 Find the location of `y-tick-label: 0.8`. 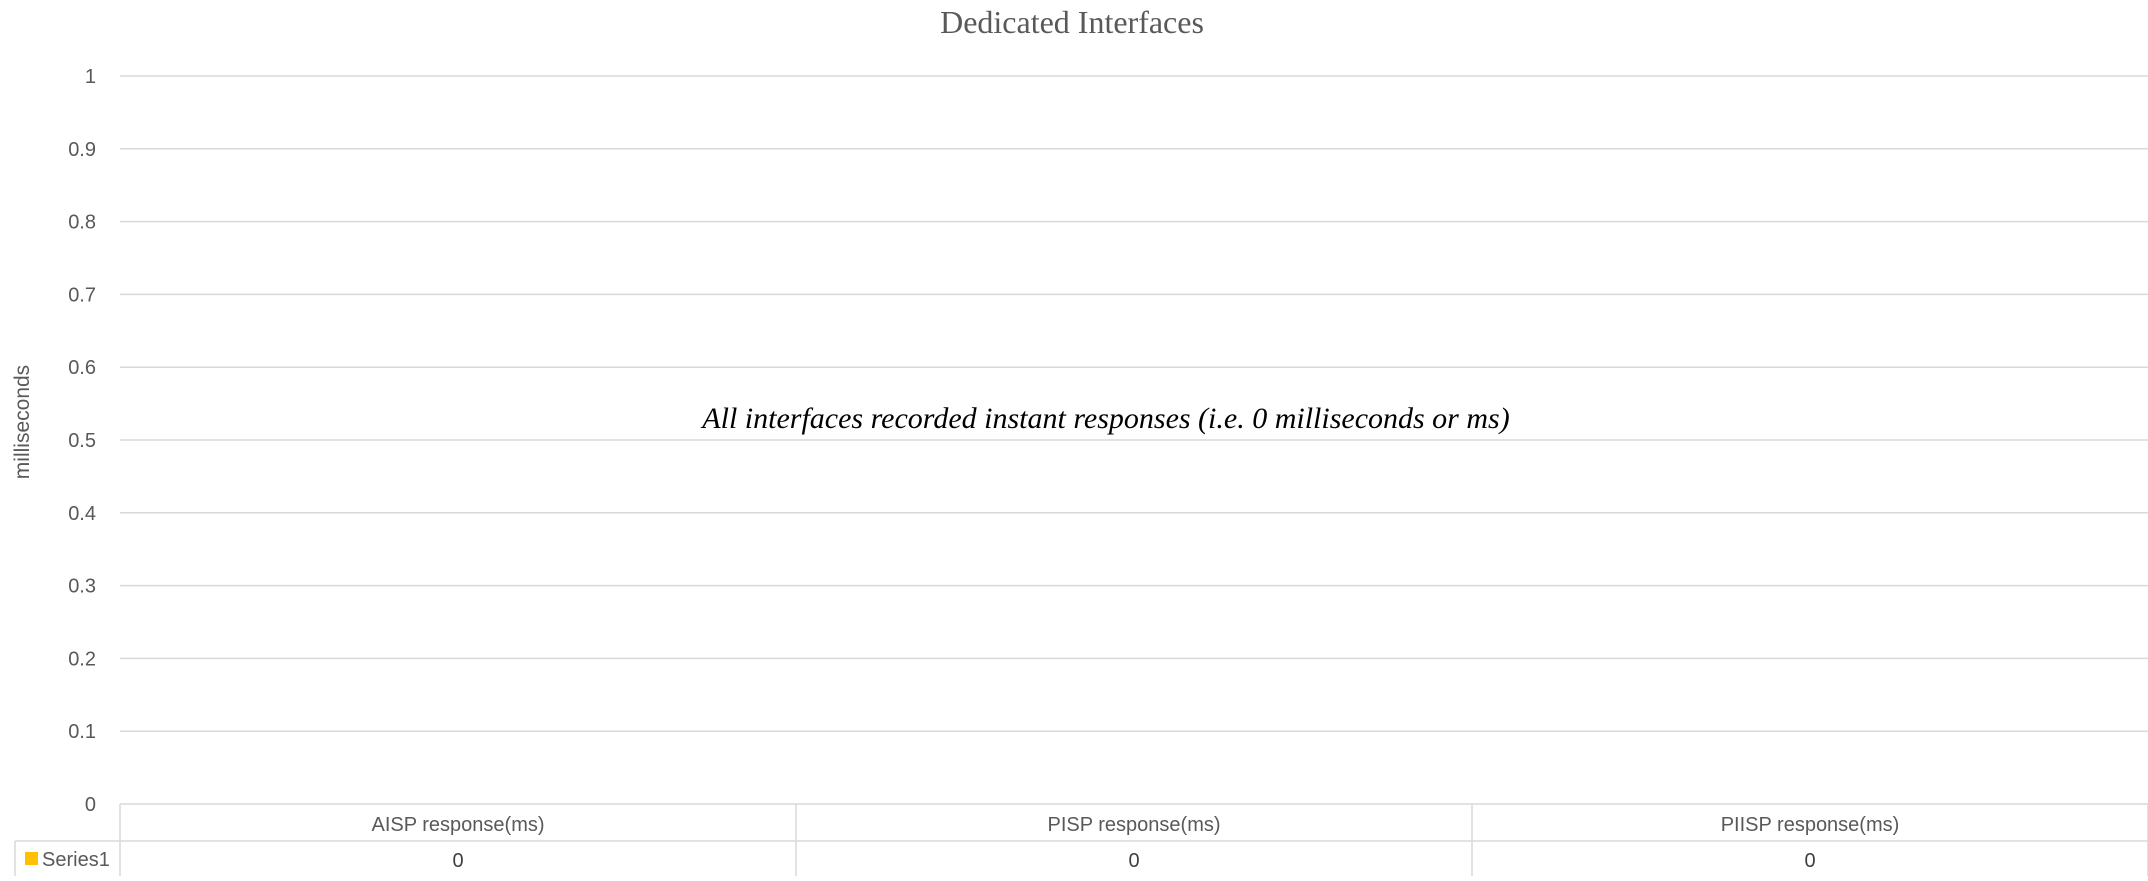

y-tick-label: 0.8 is located at coordinates (82, 223).